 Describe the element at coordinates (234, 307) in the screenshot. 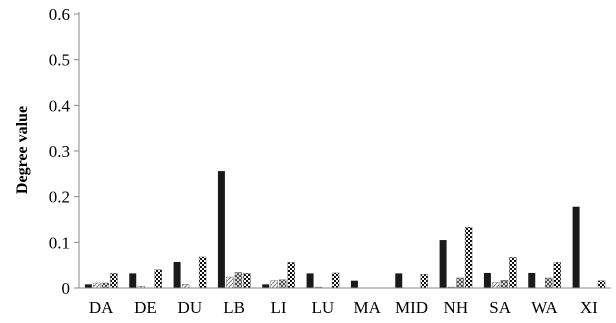

I see `x-tick-label: LB` at that location.